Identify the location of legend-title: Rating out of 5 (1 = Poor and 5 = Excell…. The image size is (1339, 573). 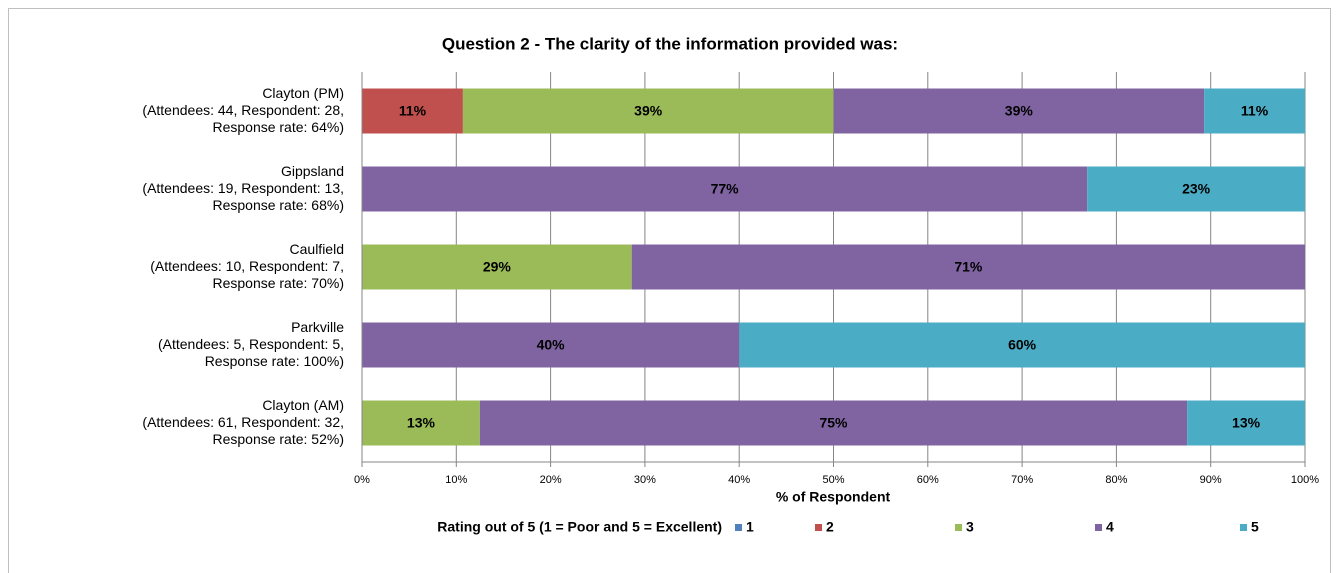
(579, 527).